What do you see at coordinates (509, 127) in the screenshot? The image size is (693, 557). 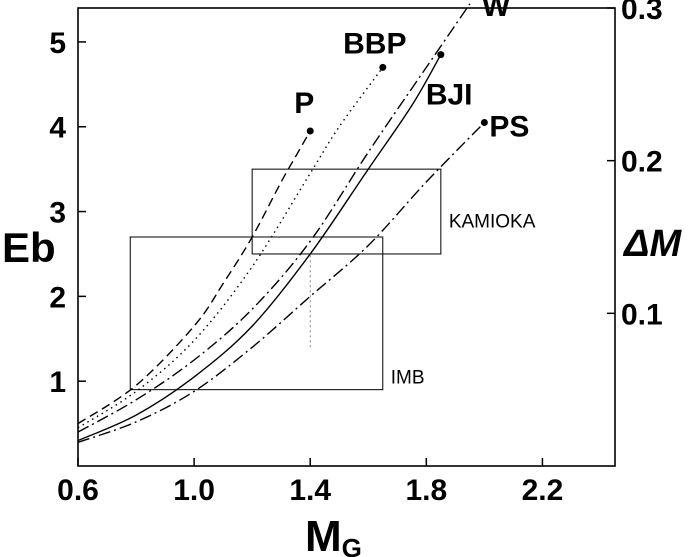 I see `curve-label-ps: PS` at bounding box center [509, 127].